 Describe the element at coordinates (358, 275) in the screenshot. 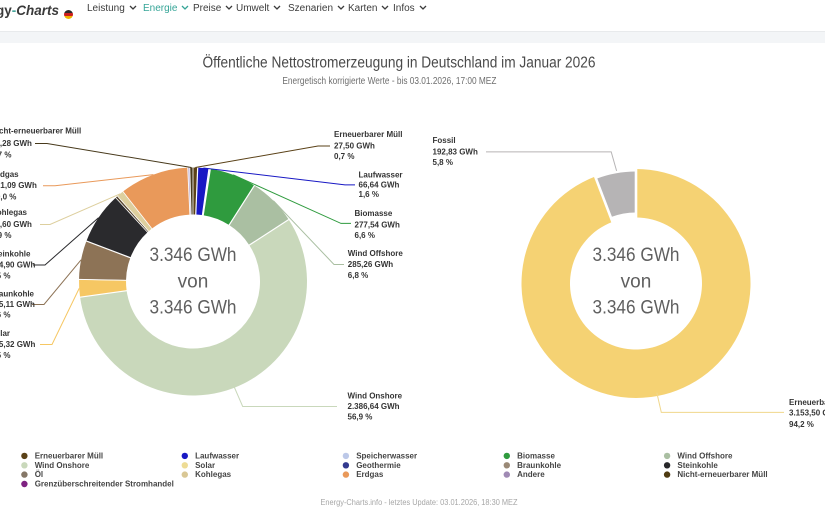

I see `svg-text: 6,8 %` at that location.